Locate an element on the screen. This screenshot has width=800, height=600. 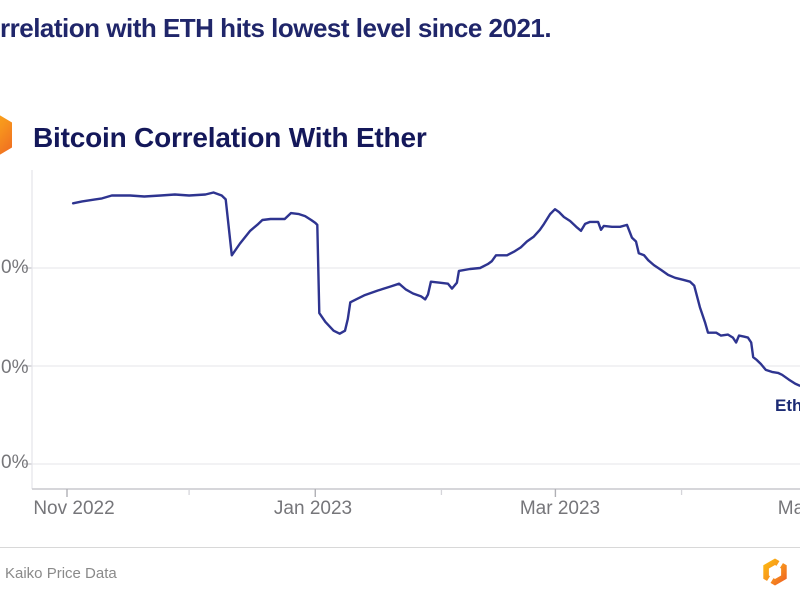
x-tick-label: Nov 2022 is located at coordinates (74, 508).